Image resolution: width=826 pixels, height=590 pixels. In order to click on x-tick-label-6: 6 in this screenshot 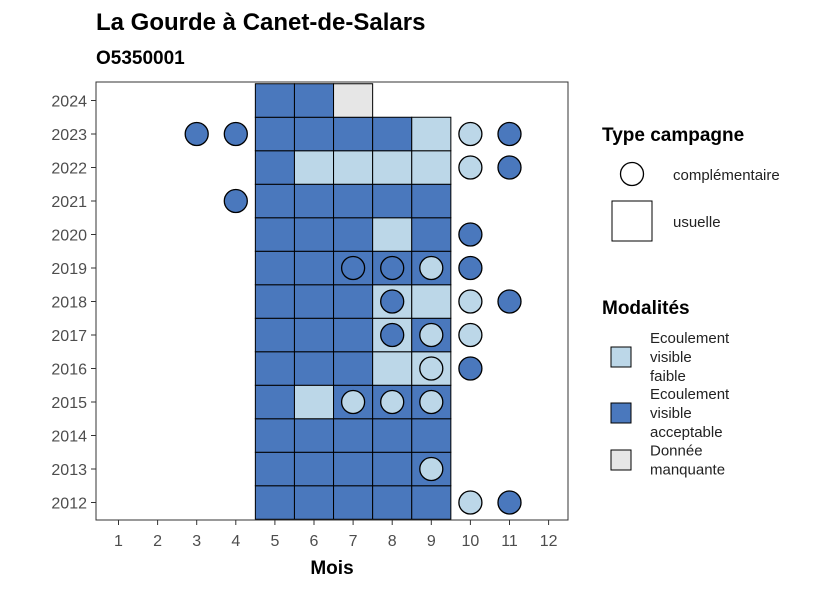, I will do `click(314, 541)`.